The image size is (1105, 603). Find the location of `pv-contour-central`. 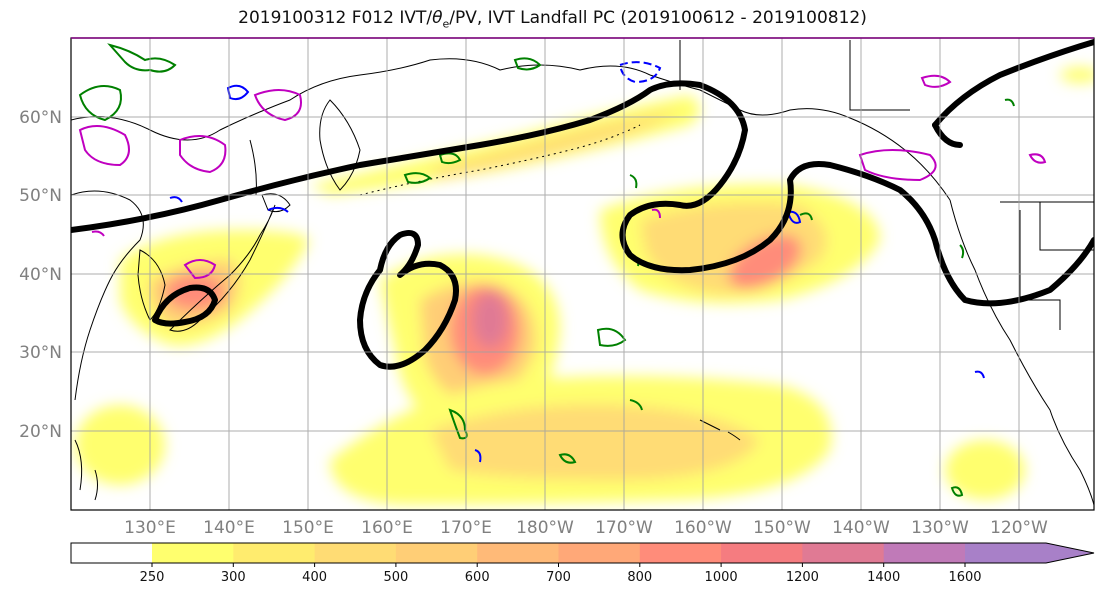

pv-contour-central is located at coordinates (408, 300).